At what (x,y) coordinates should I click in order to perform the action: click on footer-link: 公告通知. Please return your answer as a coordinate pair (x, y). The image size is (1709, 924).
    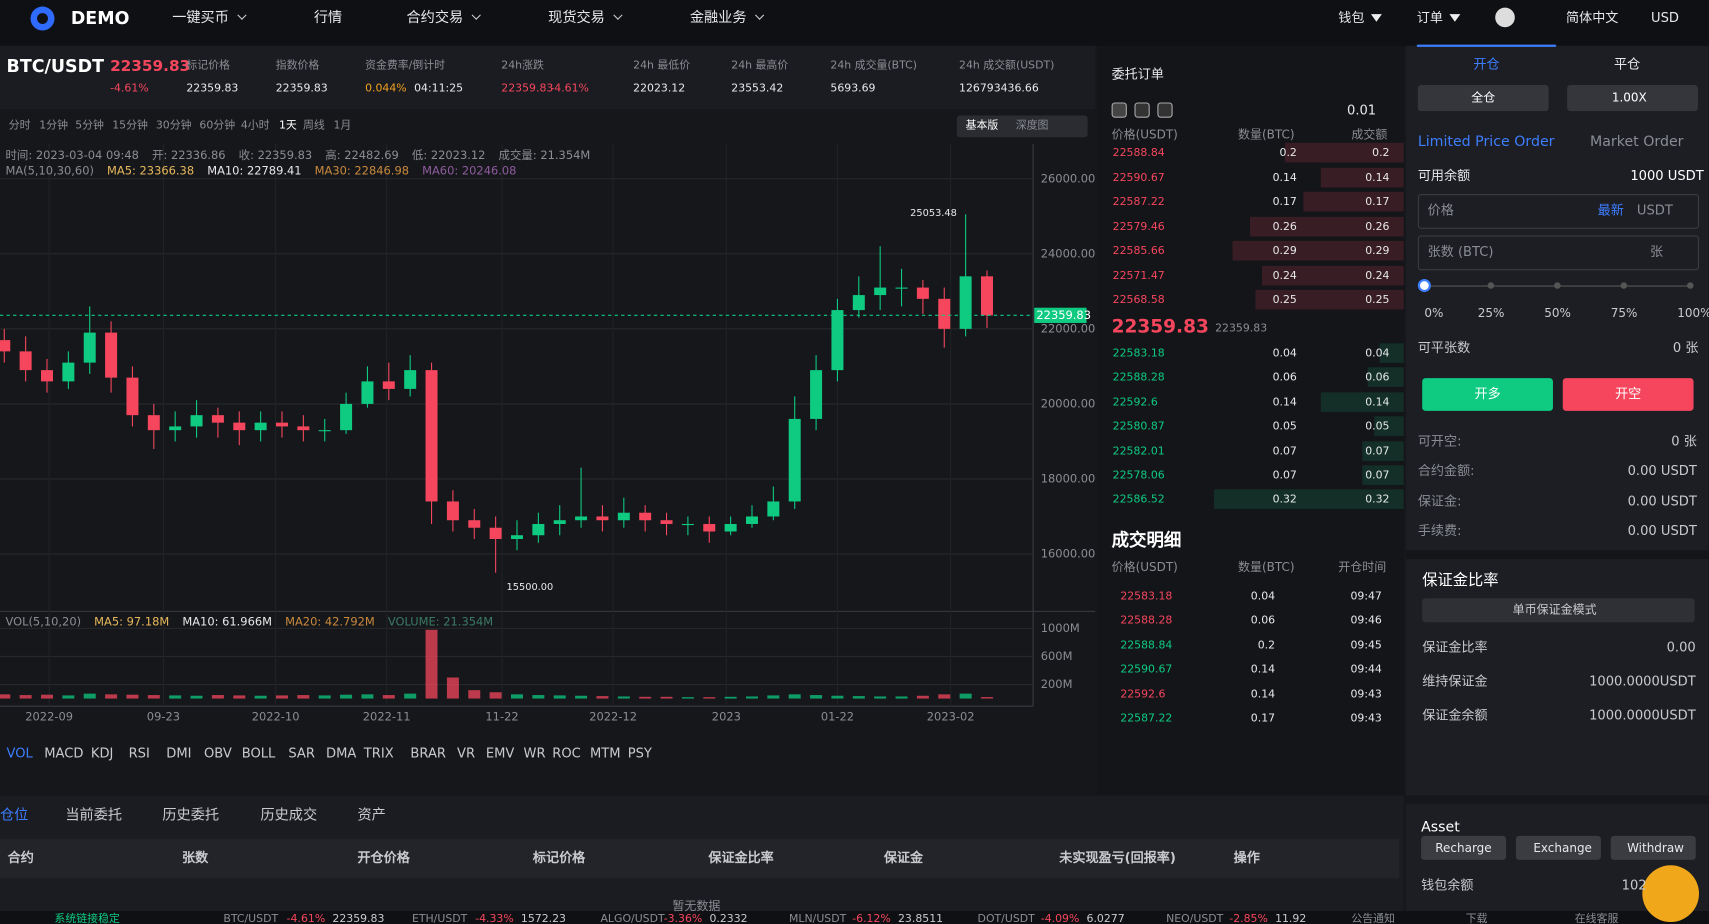
    Looking at the image, I should click on (1373, 918).